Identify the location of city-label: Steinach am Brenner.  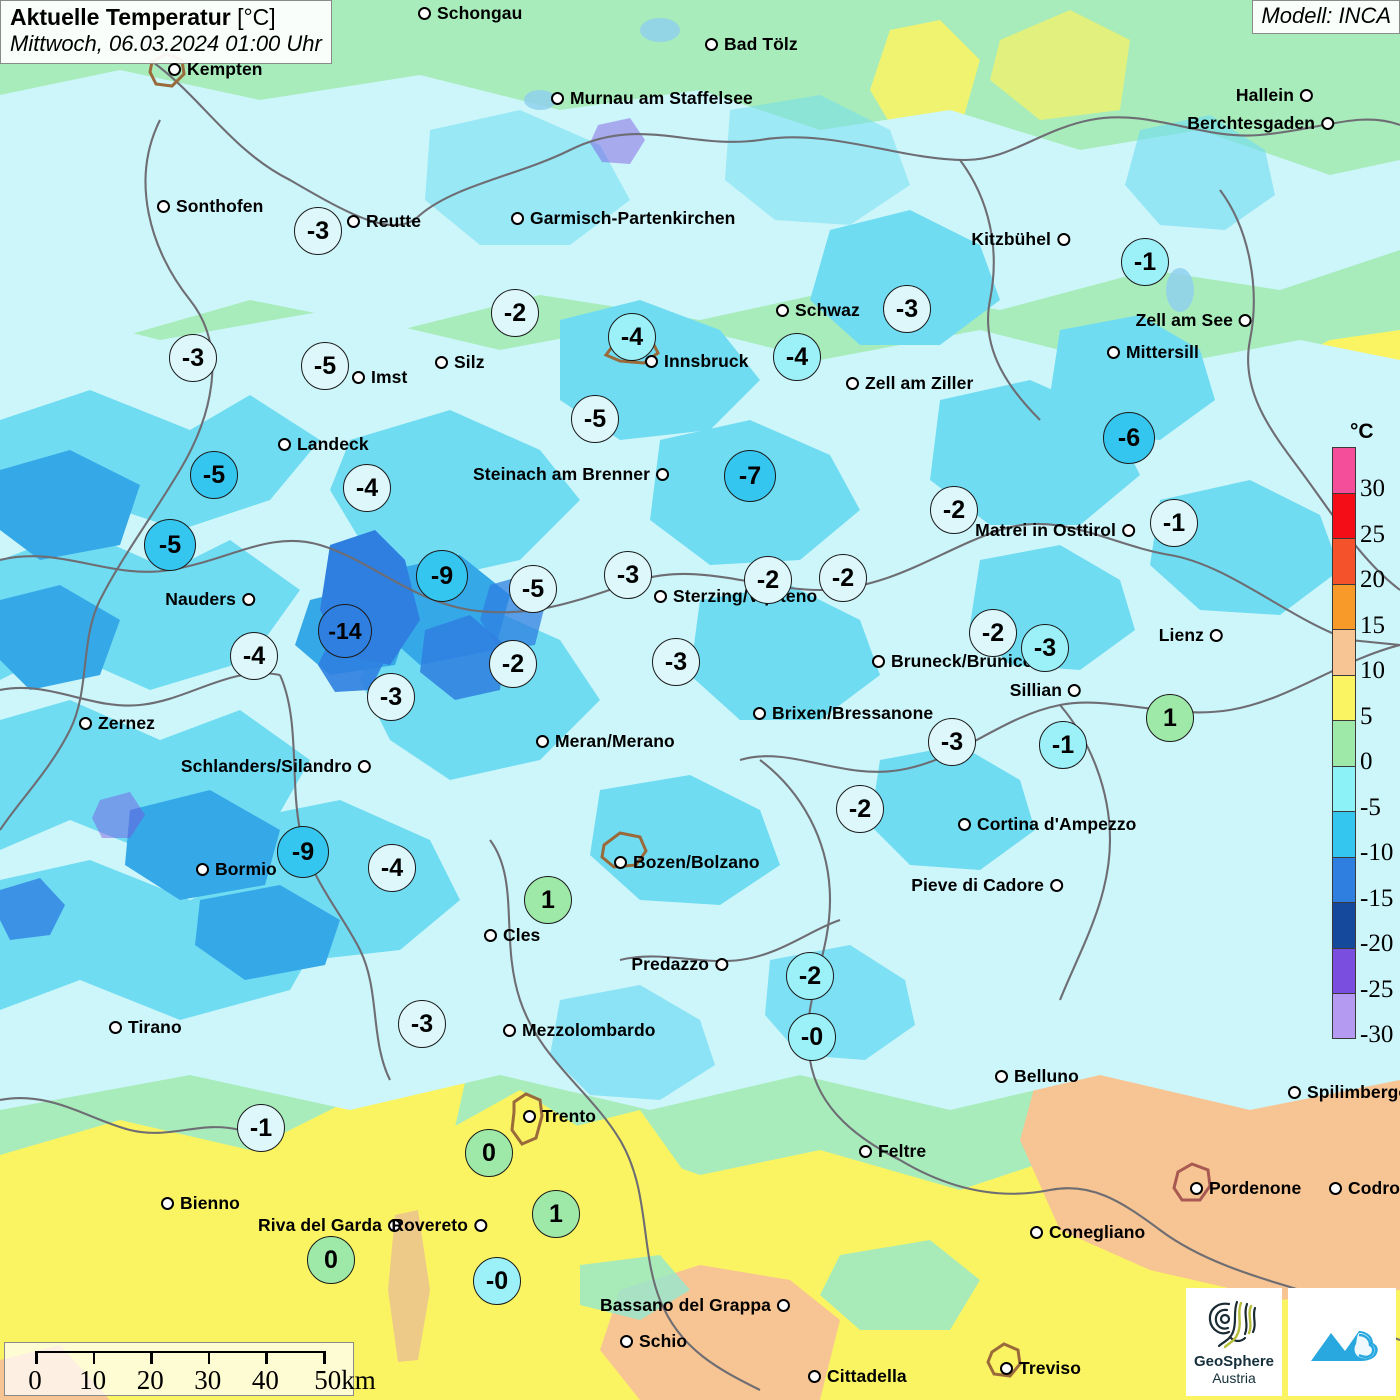
(561, 474).